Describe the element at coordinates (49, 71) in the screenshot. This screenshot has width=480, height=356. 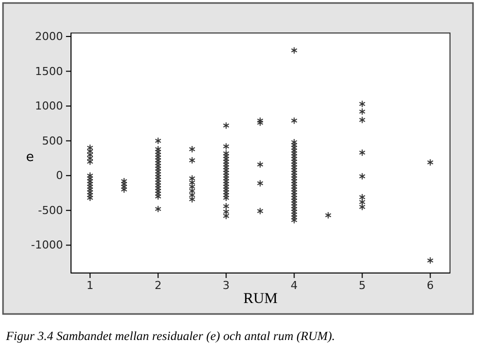
I see `y-tick-label: 1500` at that location.